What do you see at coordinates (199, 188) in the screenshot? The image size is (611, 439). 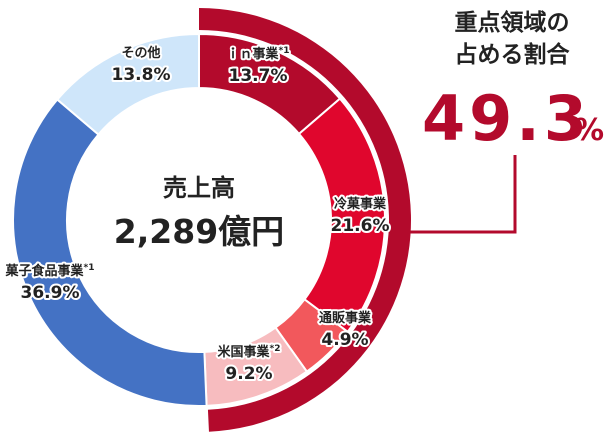 I see `center-title: 売上高` at bounding box center [199, 188].